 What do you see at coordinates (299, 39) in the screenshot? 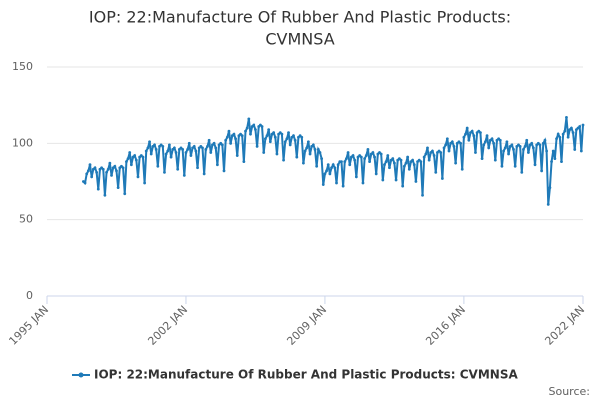
I see `chart-subtitle: CVMNSA` at bounding box center [299, 39].